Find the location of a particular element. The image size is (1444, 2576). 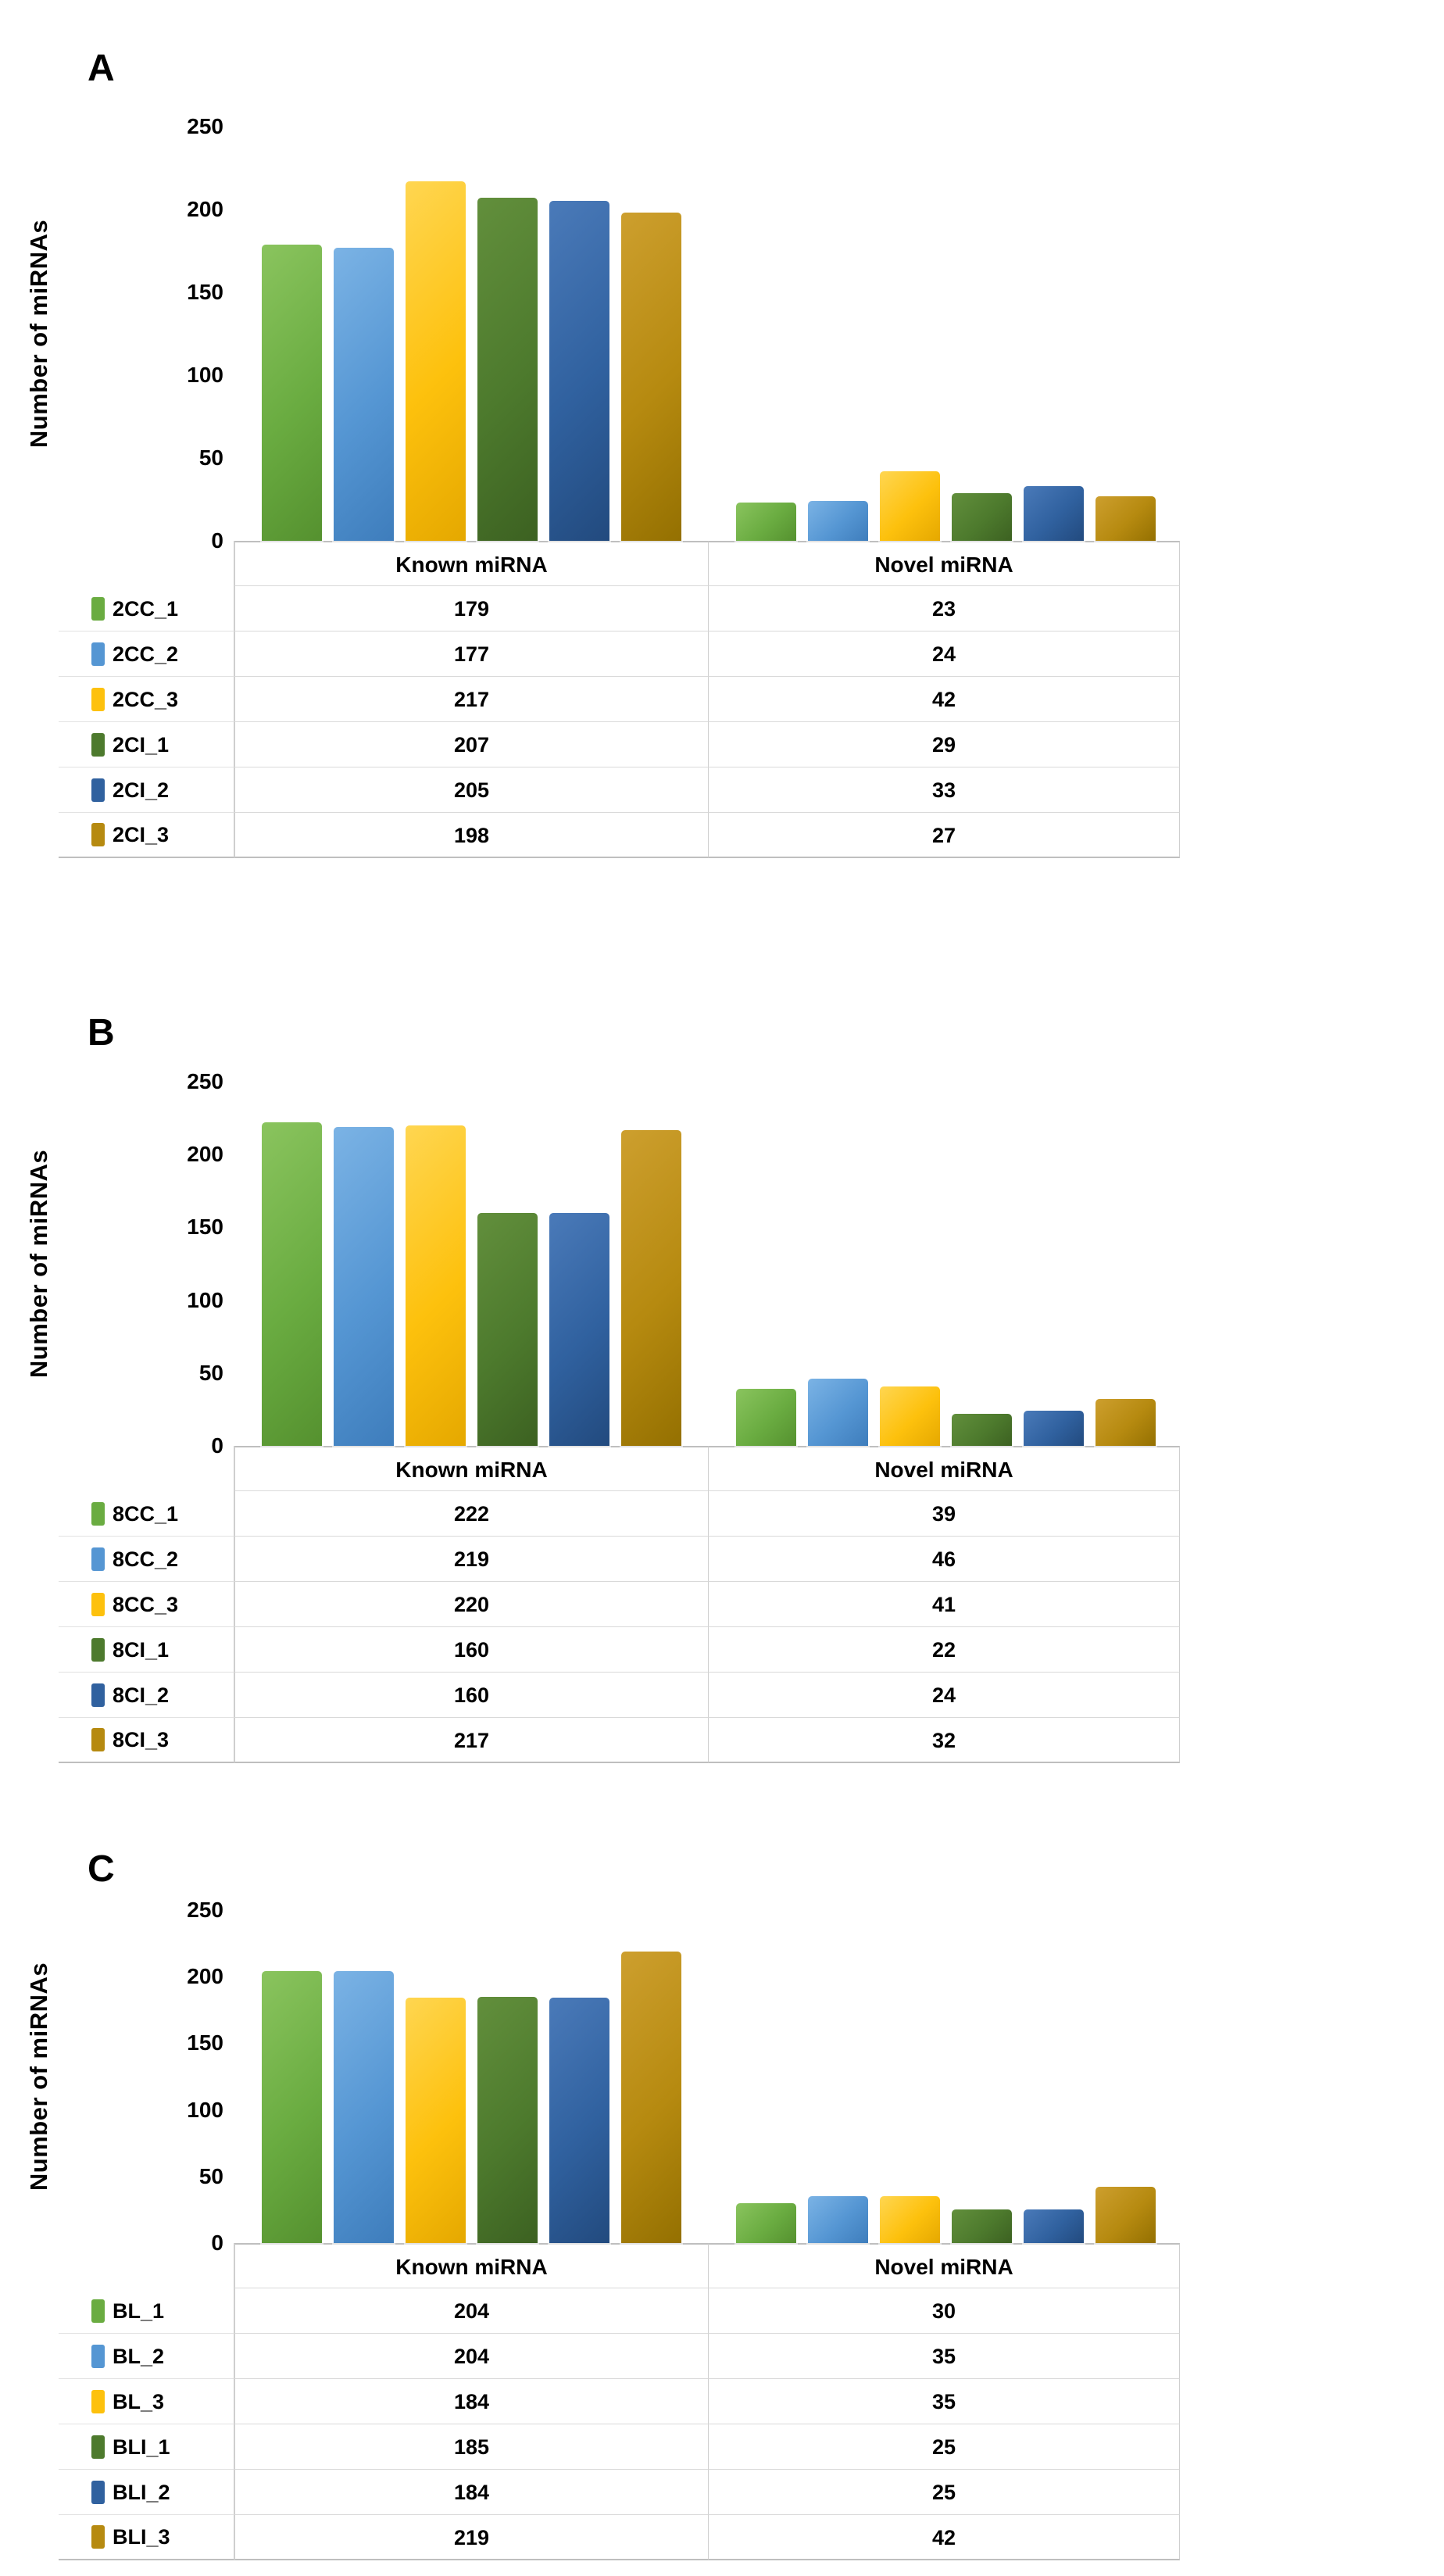

panel-label: B is located at coordinates (102, 1033).